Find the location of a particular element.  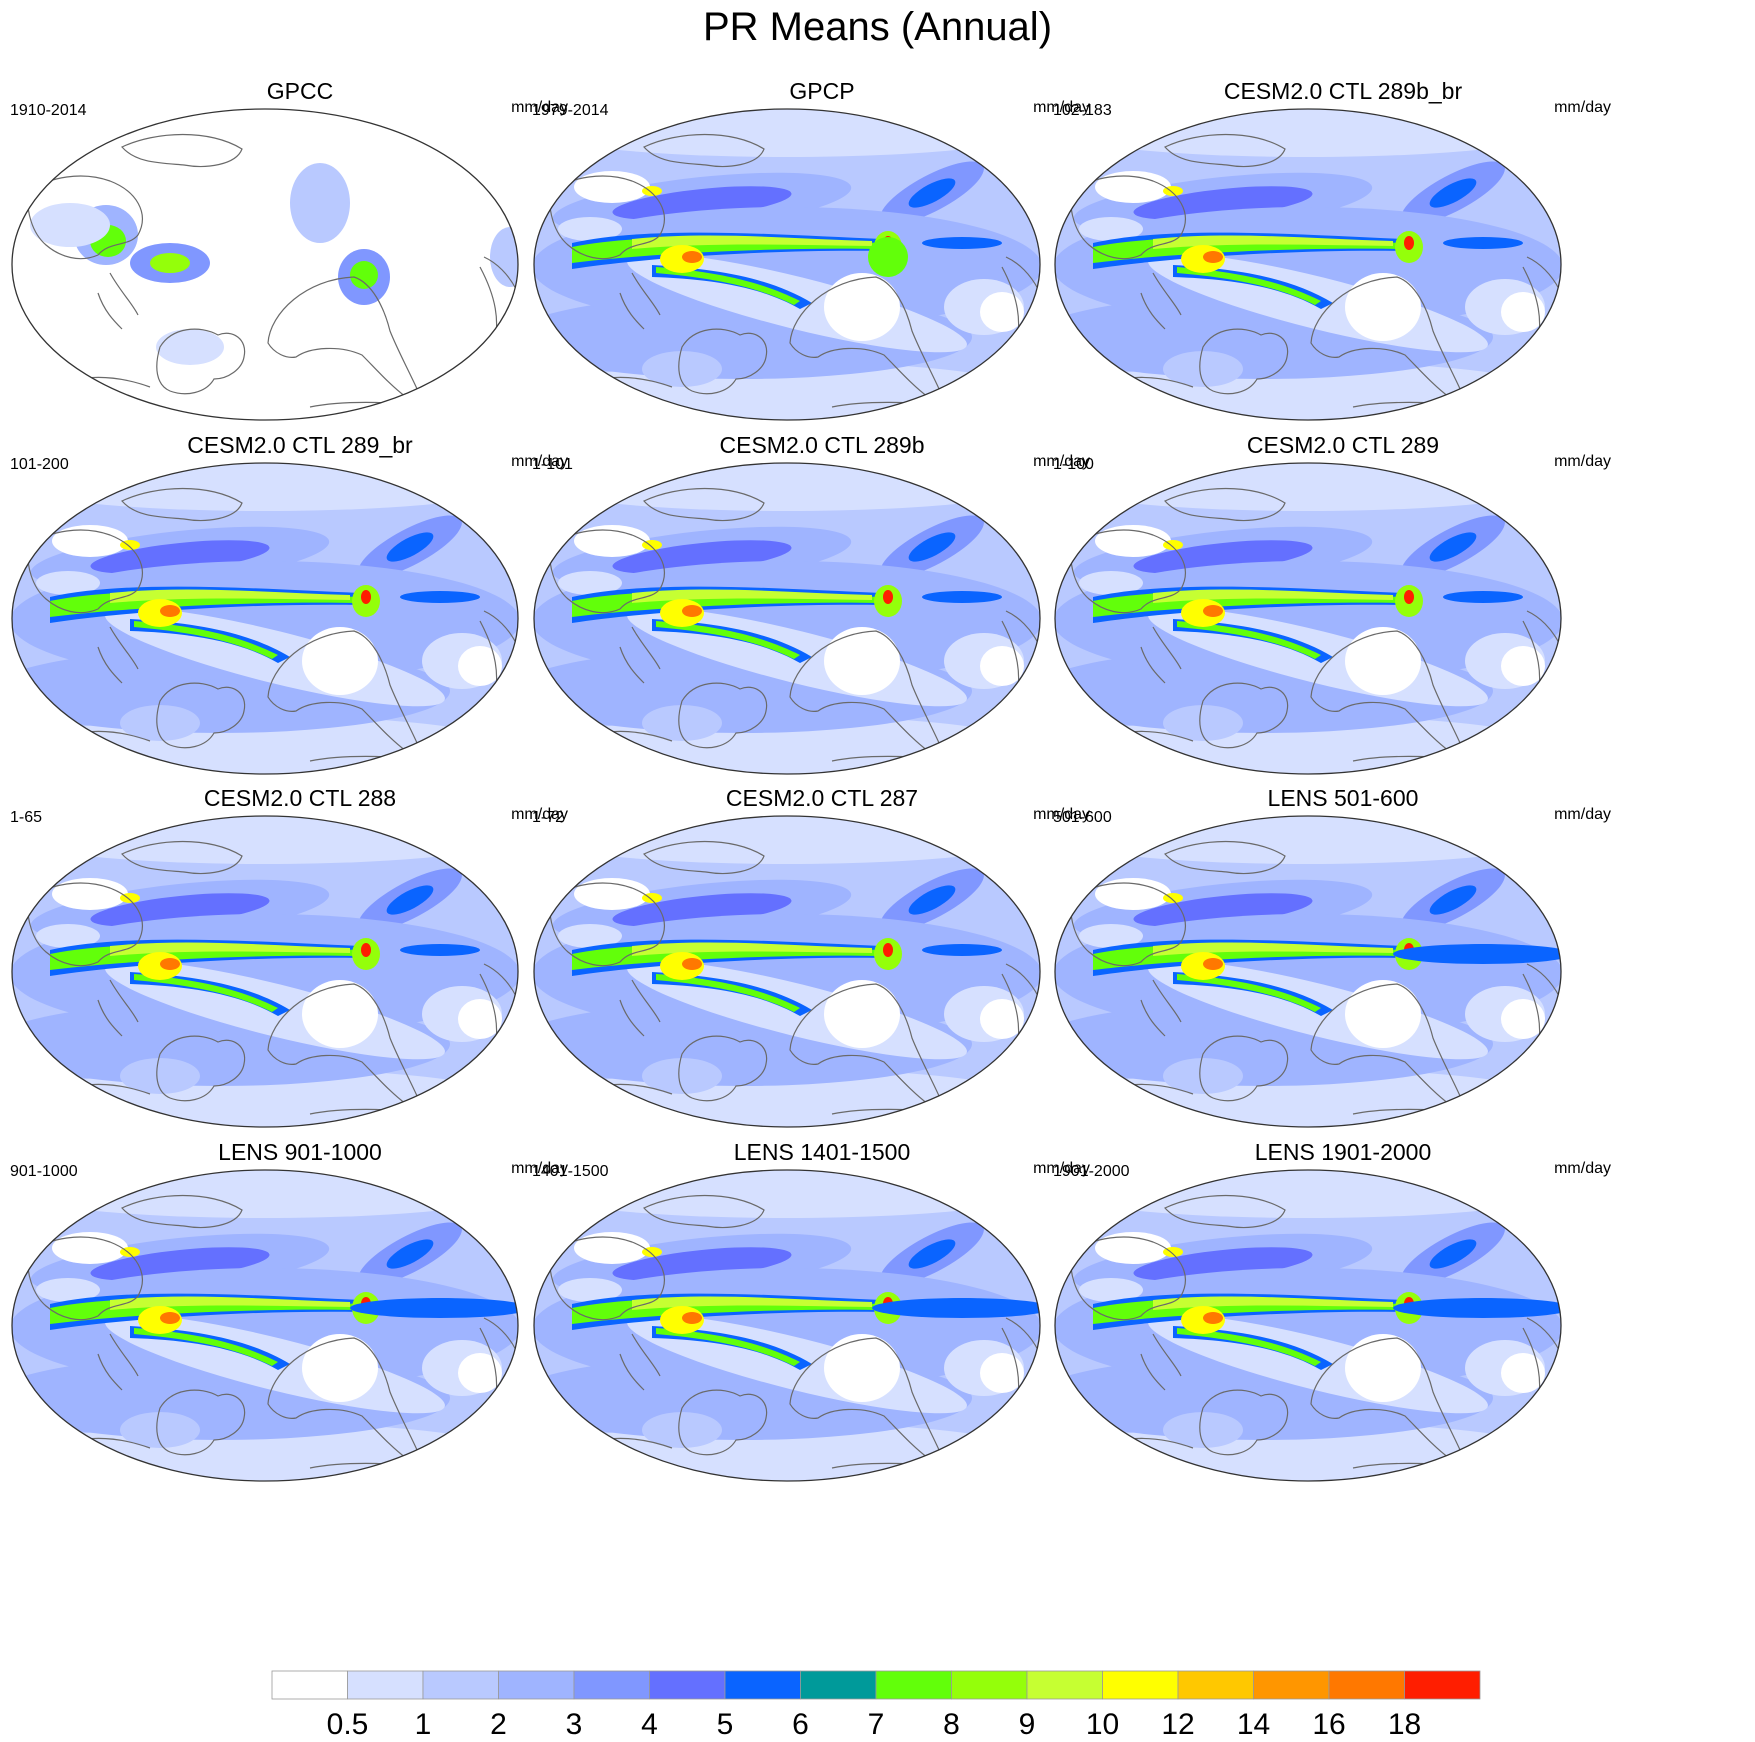

colorbar-label: 14 is located at coordinates (1253, 1724).